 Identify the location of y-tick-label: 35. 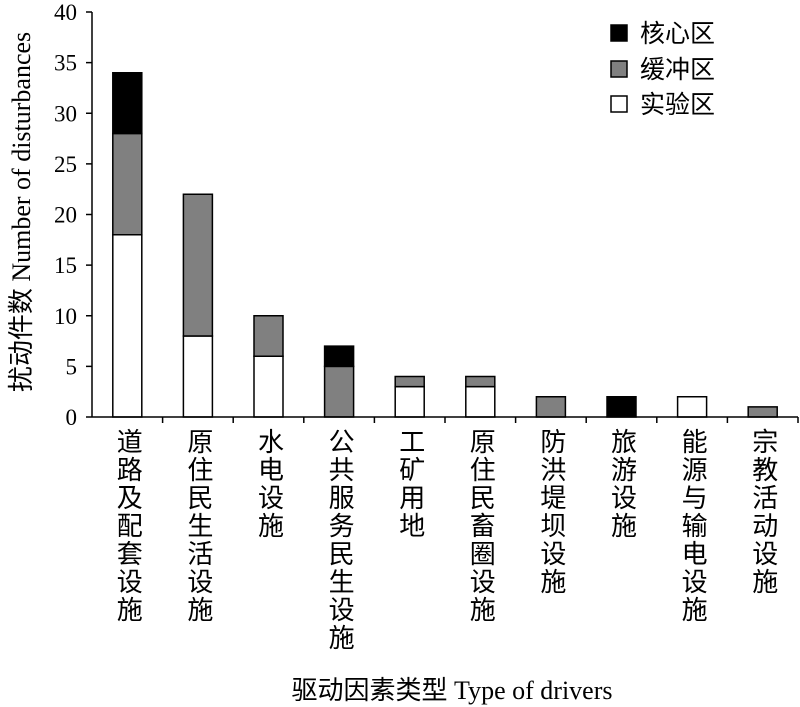
(65, 63).